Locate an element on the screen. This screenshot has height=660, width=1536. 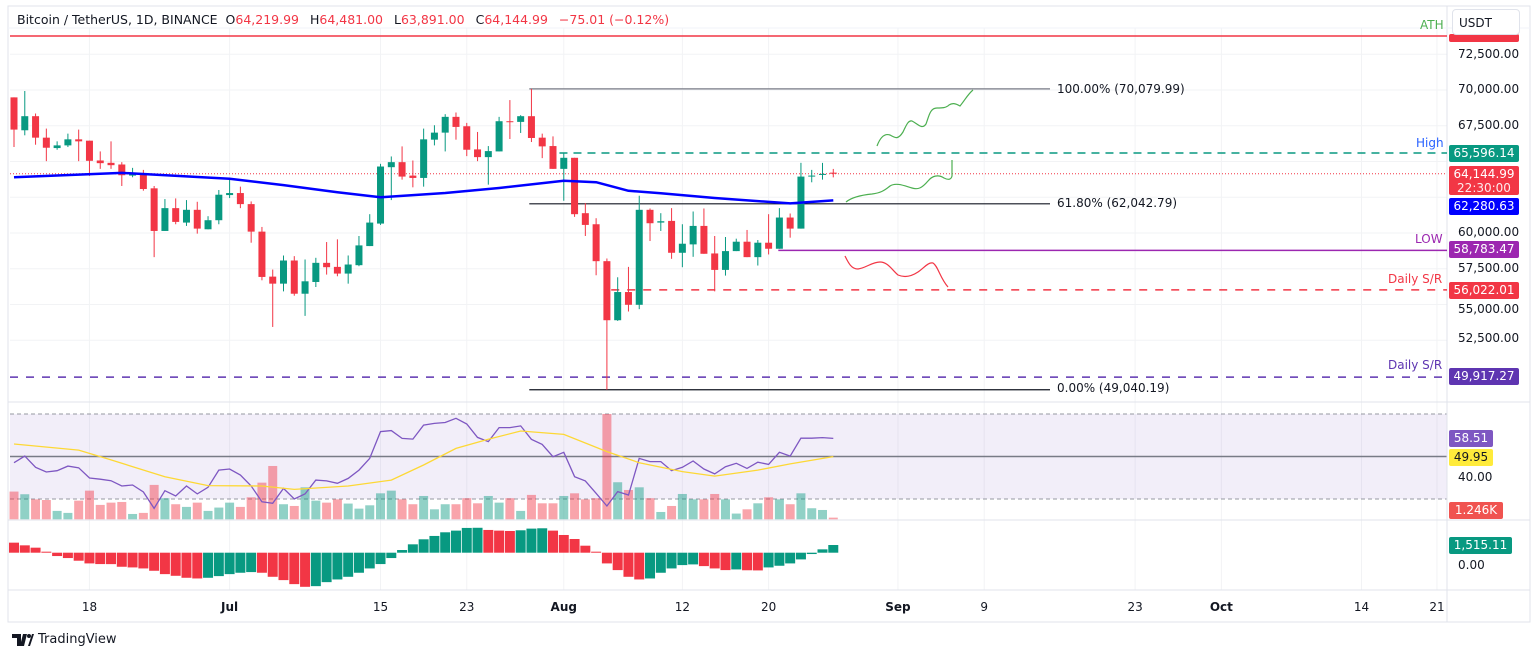
osc-tick: 0.00 is located at coordinates (1471, 565).